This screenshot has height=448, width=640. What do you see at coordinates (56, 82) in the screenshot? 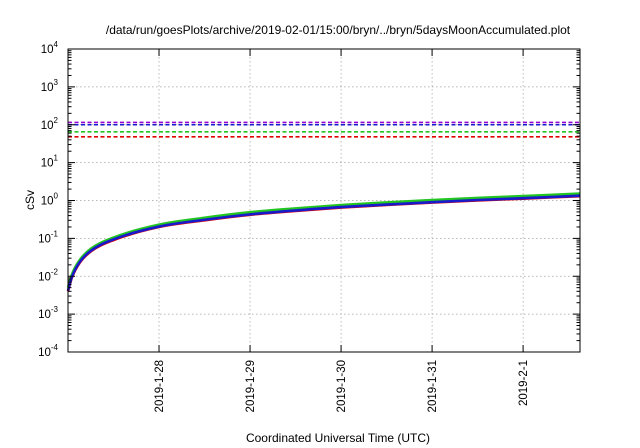
I see `y-tick-exponent: 3` at bounding box center [56, 82].